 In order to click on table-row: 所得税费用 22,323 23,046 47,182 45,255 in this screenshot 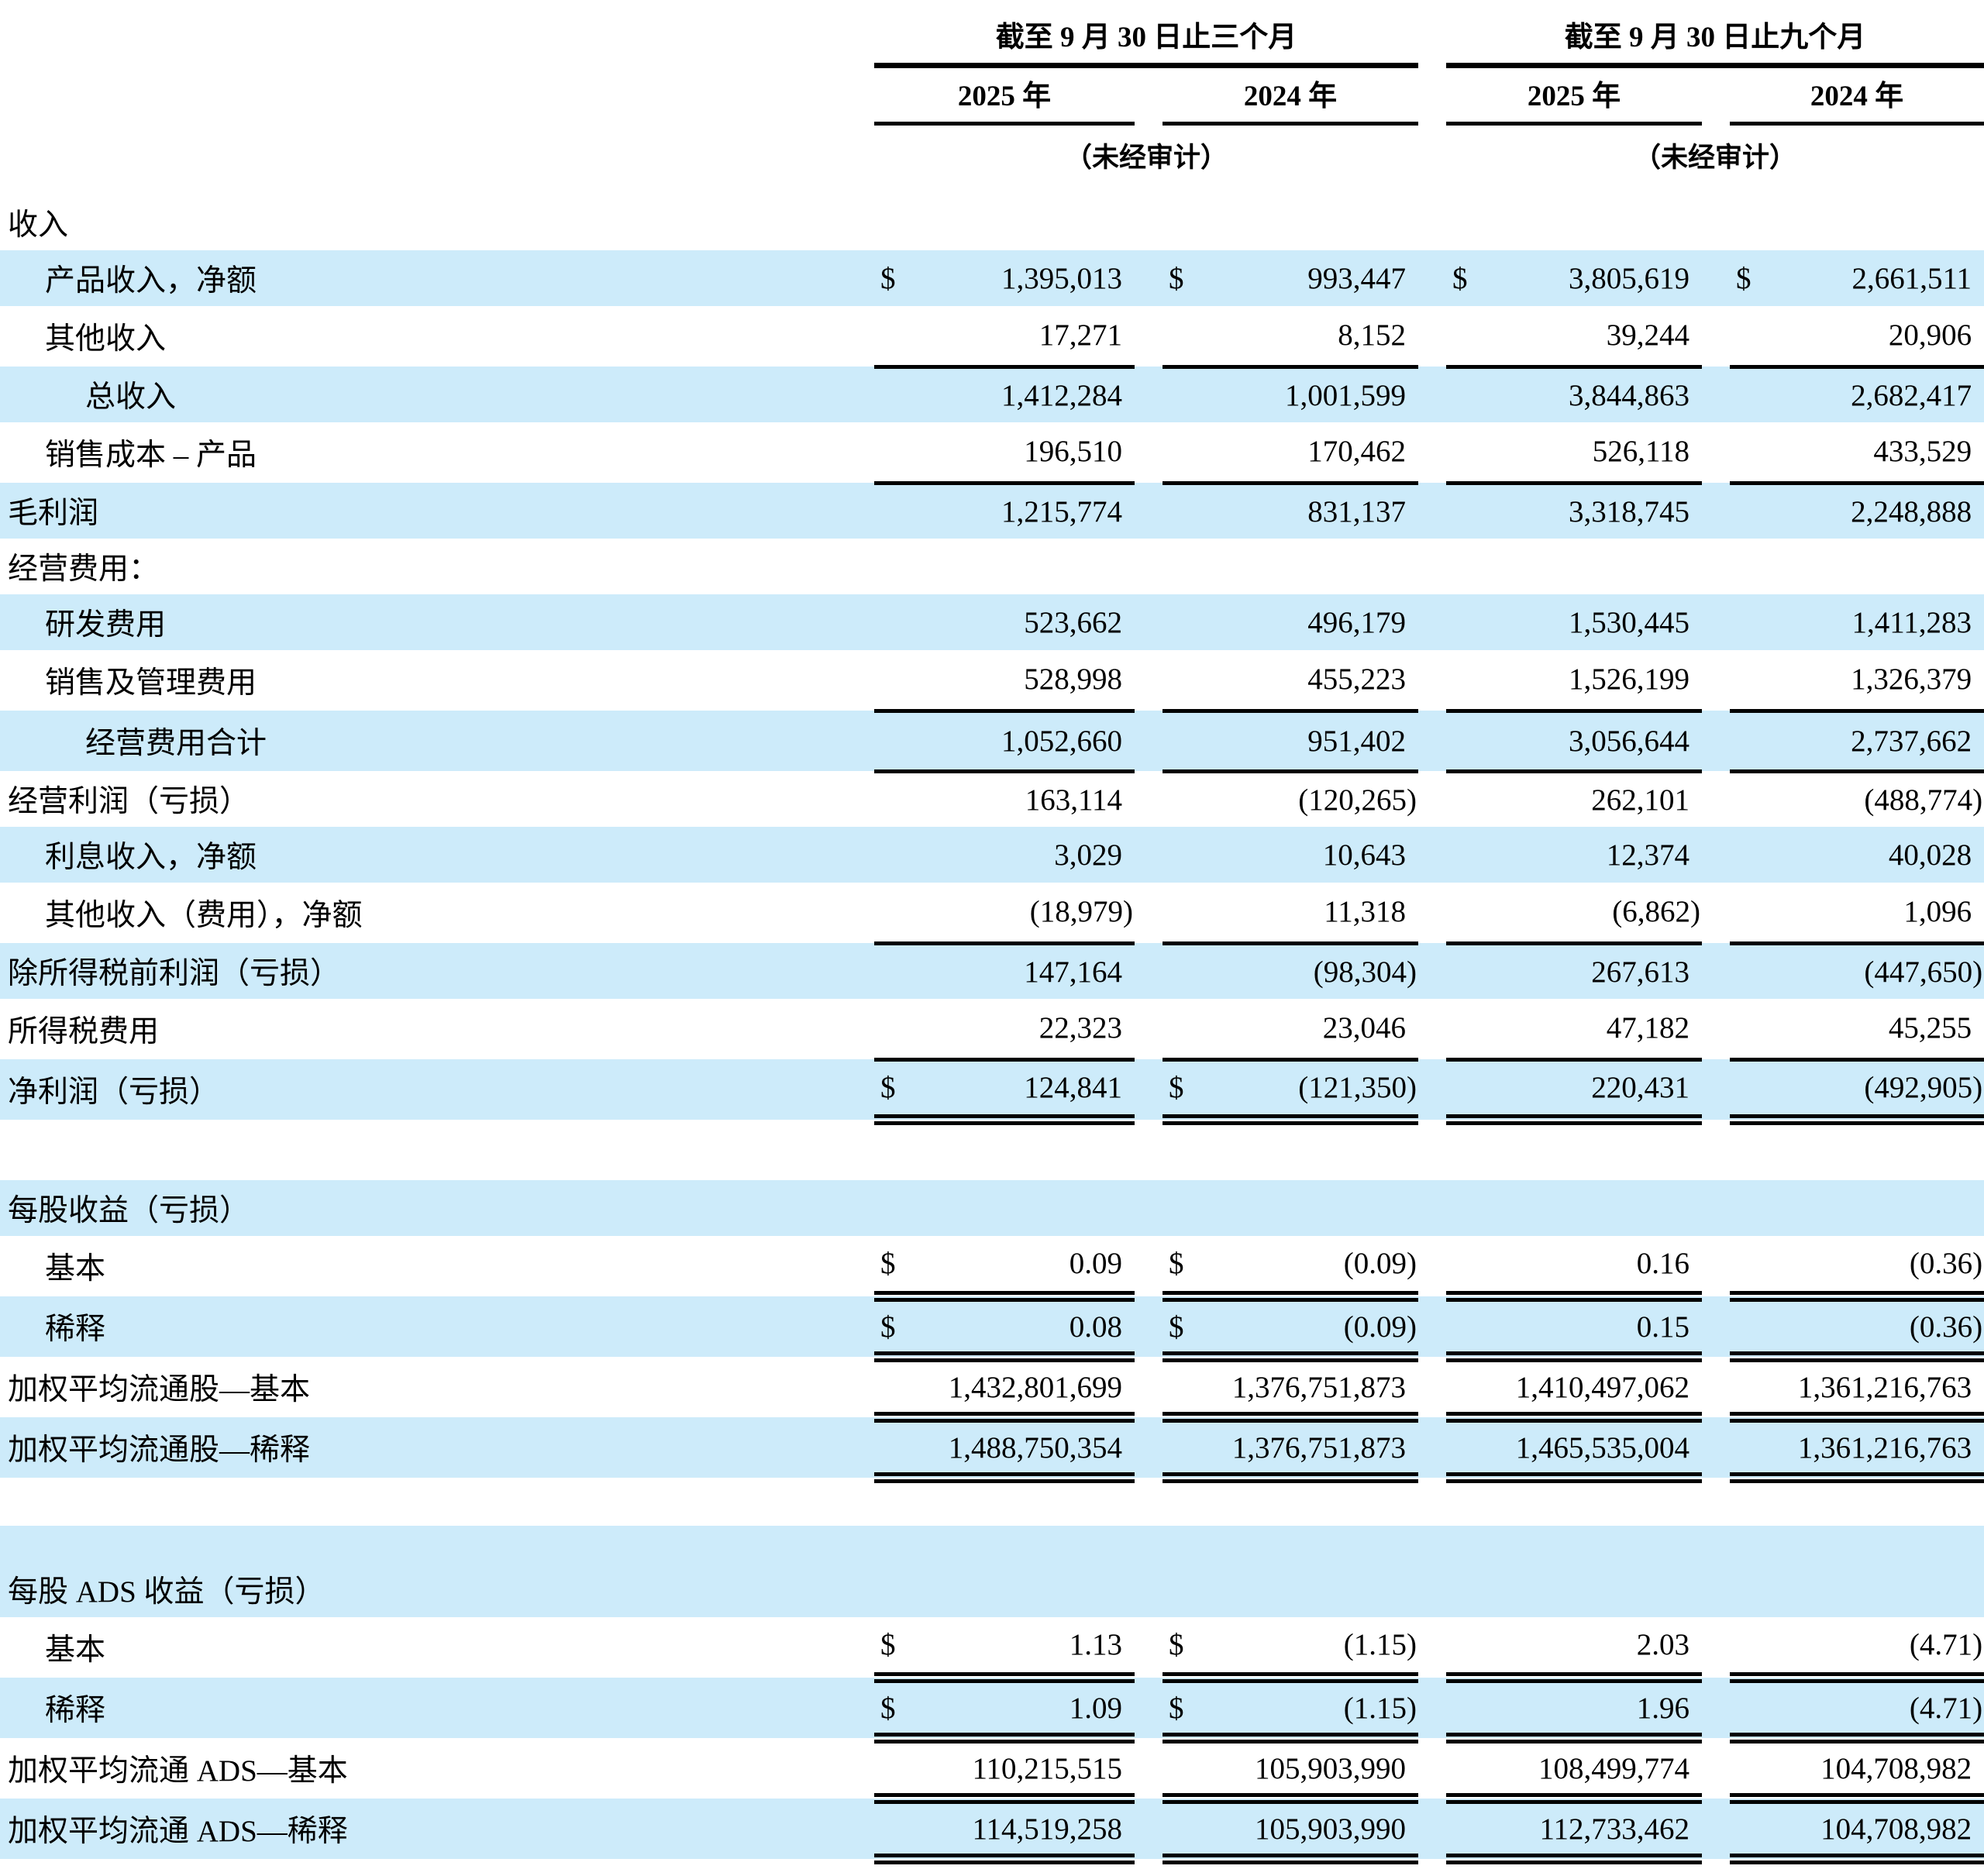, I will do `click(992, 1030)`.